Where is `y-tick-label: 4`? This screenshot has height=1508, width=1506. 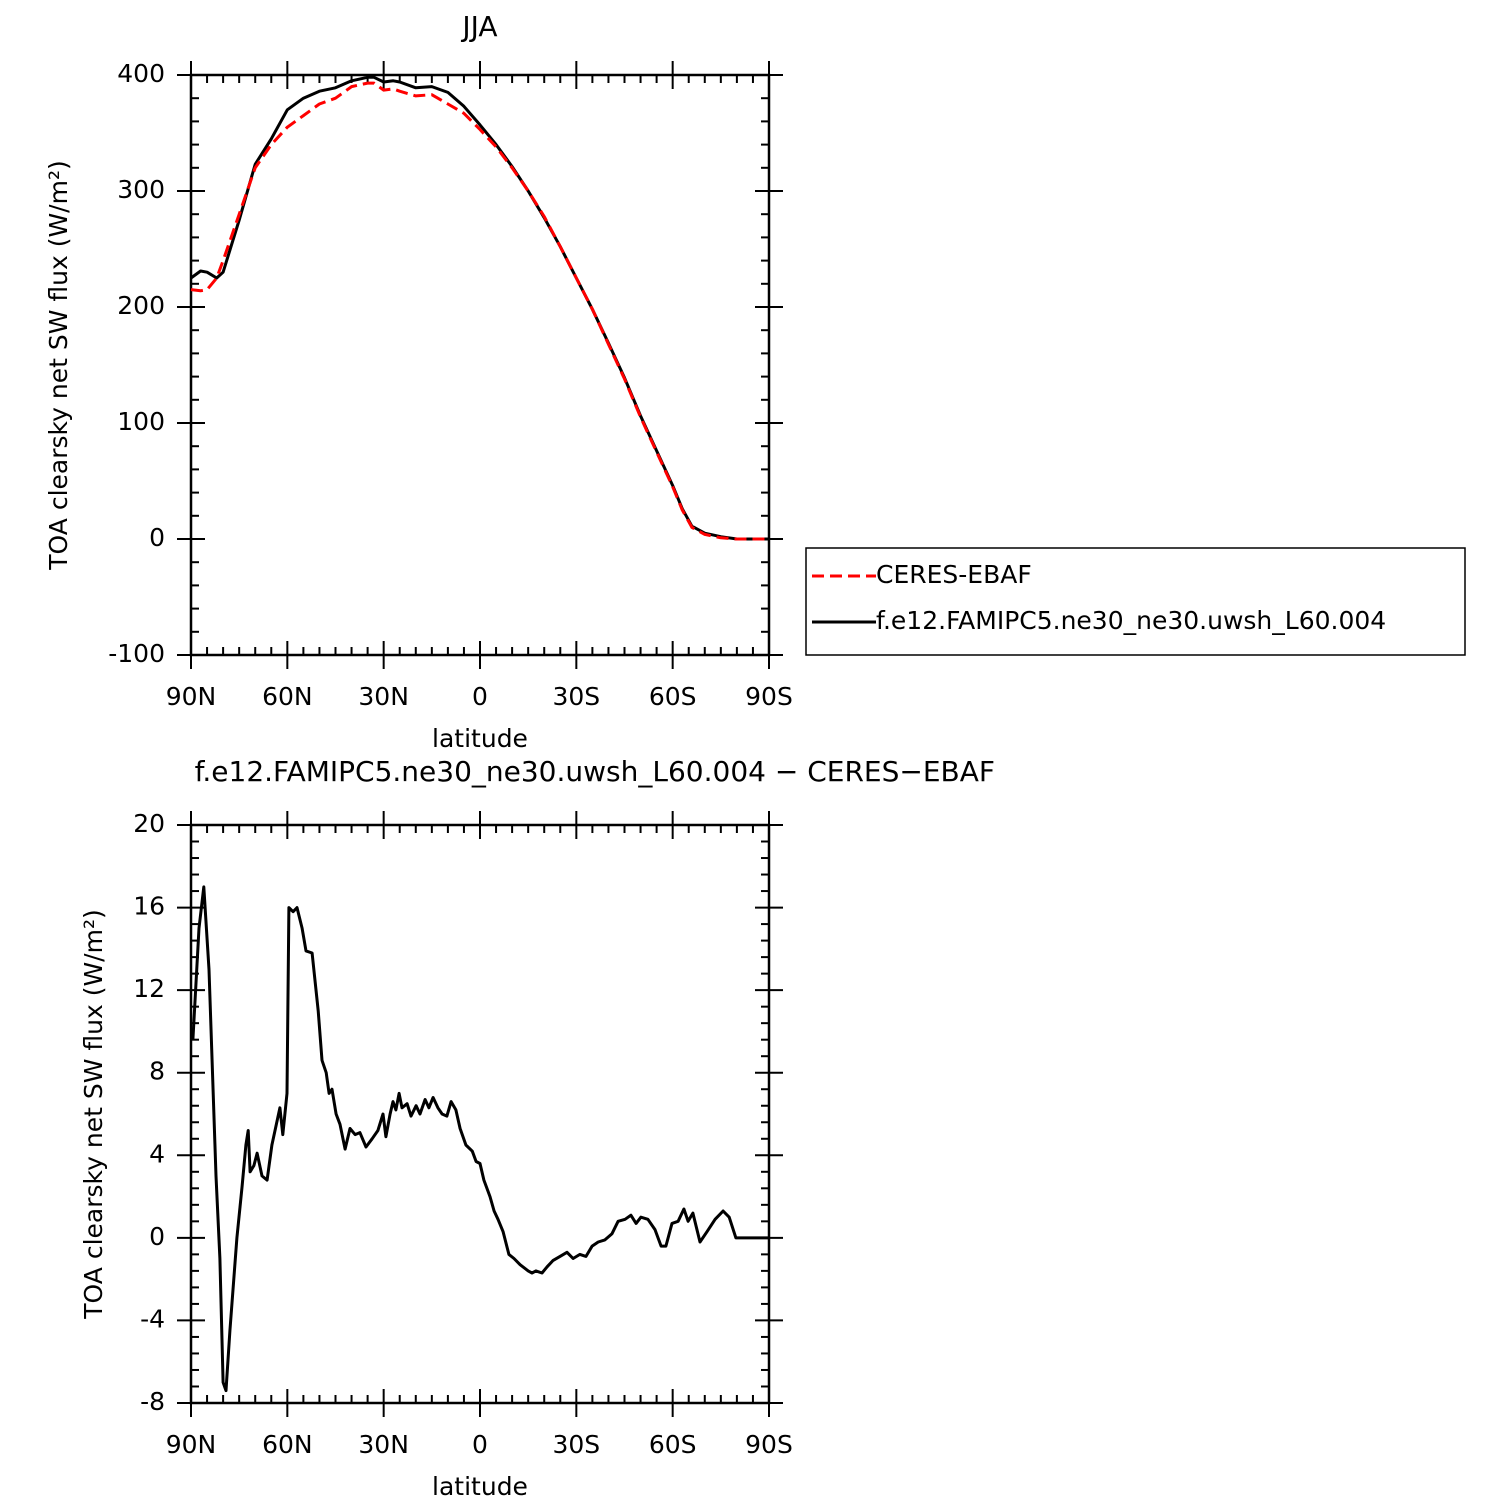 y-tick-label: 4 is located at coordinates (157, 1153).